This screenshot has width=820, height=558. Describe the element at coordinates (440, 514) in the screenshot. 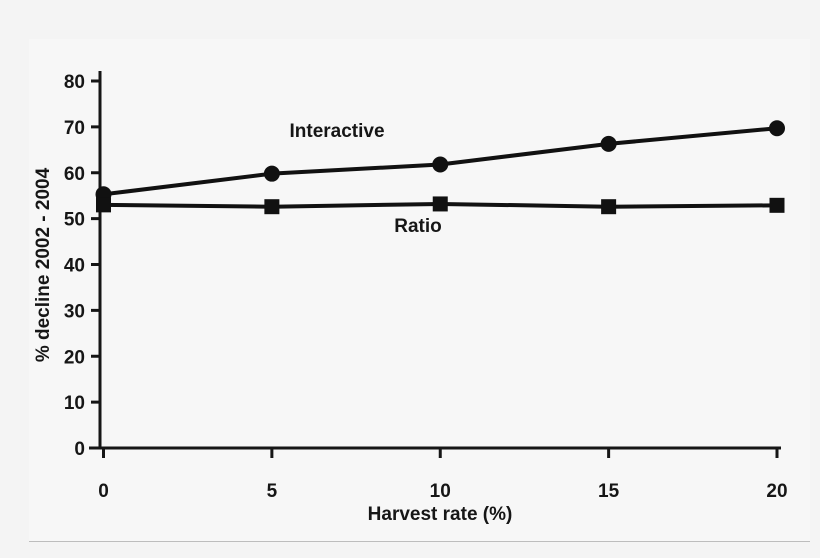

I see `x-axis-title: Harvest rate (%)` at that location.